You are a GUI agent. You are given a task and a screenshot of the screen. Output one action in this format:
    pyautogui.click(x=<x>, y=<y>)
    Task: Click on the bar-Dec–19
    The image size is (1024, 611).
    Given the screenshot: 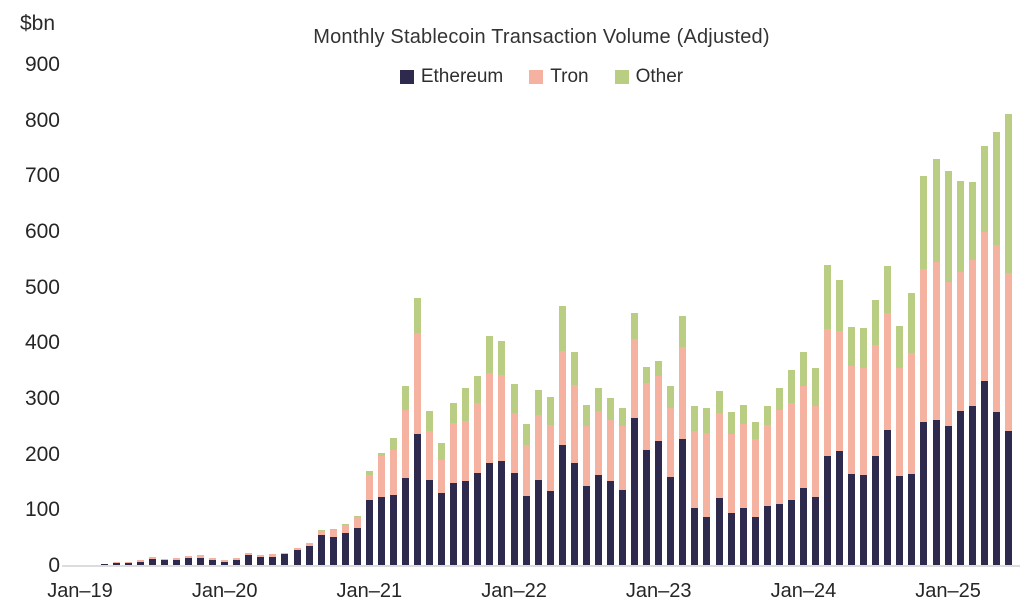 What is the action you would take?
    pyautogui.click(x=213, y=562)
    